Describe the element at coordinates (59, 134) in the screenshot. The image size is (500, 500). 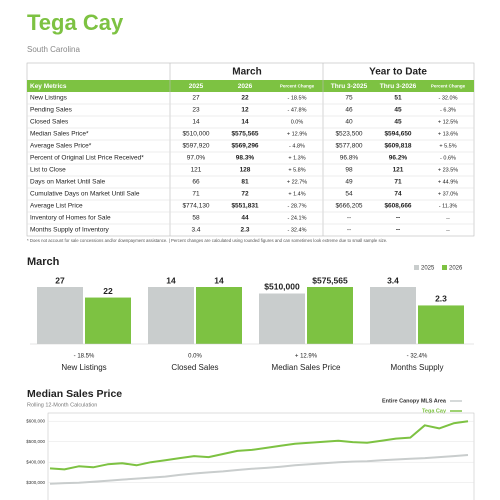
I see `table-cell: Median Sales Price*` at that location.